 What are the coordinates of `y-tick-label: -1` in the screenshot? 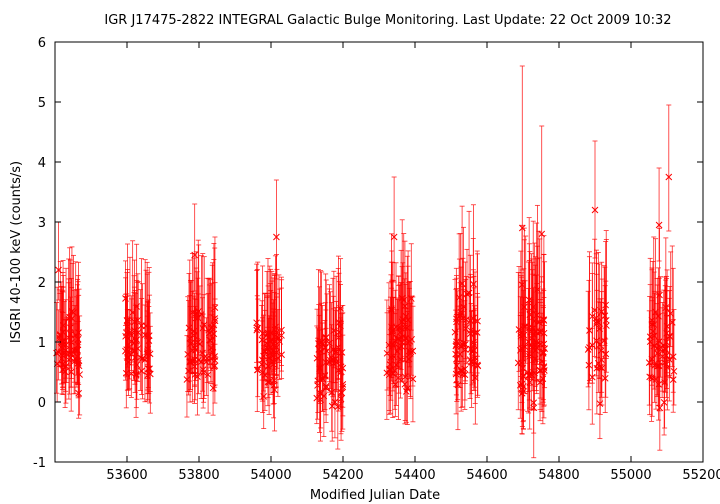 It's located at (39, 463).